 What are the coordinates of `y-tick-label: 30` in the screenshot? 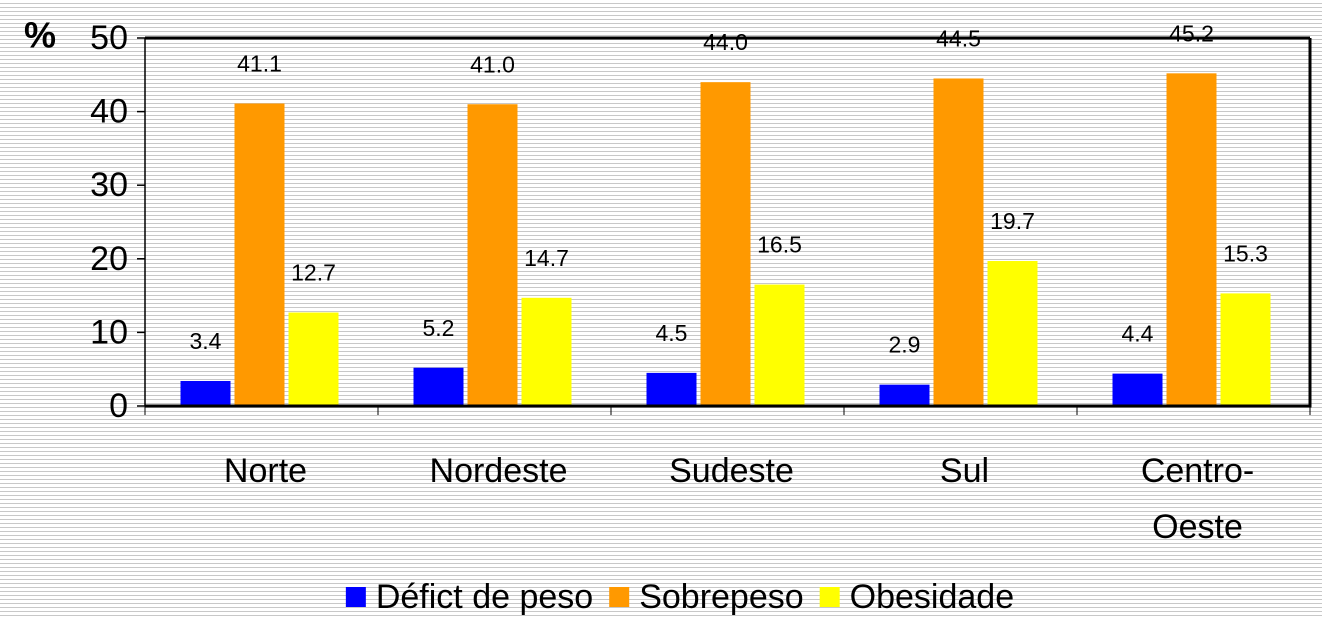 It's located at (109, 185).